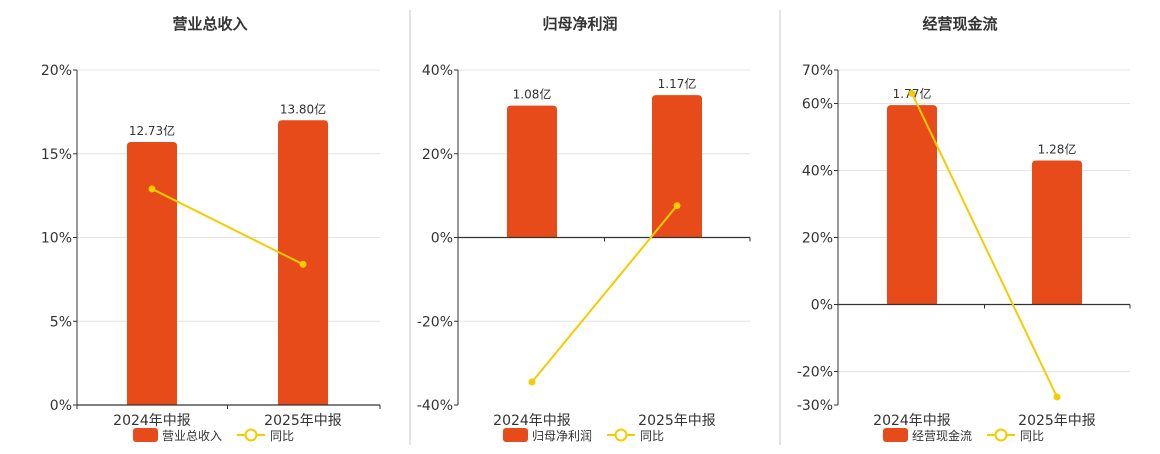 This screenshot has width=1160, height=454. I want to click on y-tick-label: 15%, so click(56, 155).